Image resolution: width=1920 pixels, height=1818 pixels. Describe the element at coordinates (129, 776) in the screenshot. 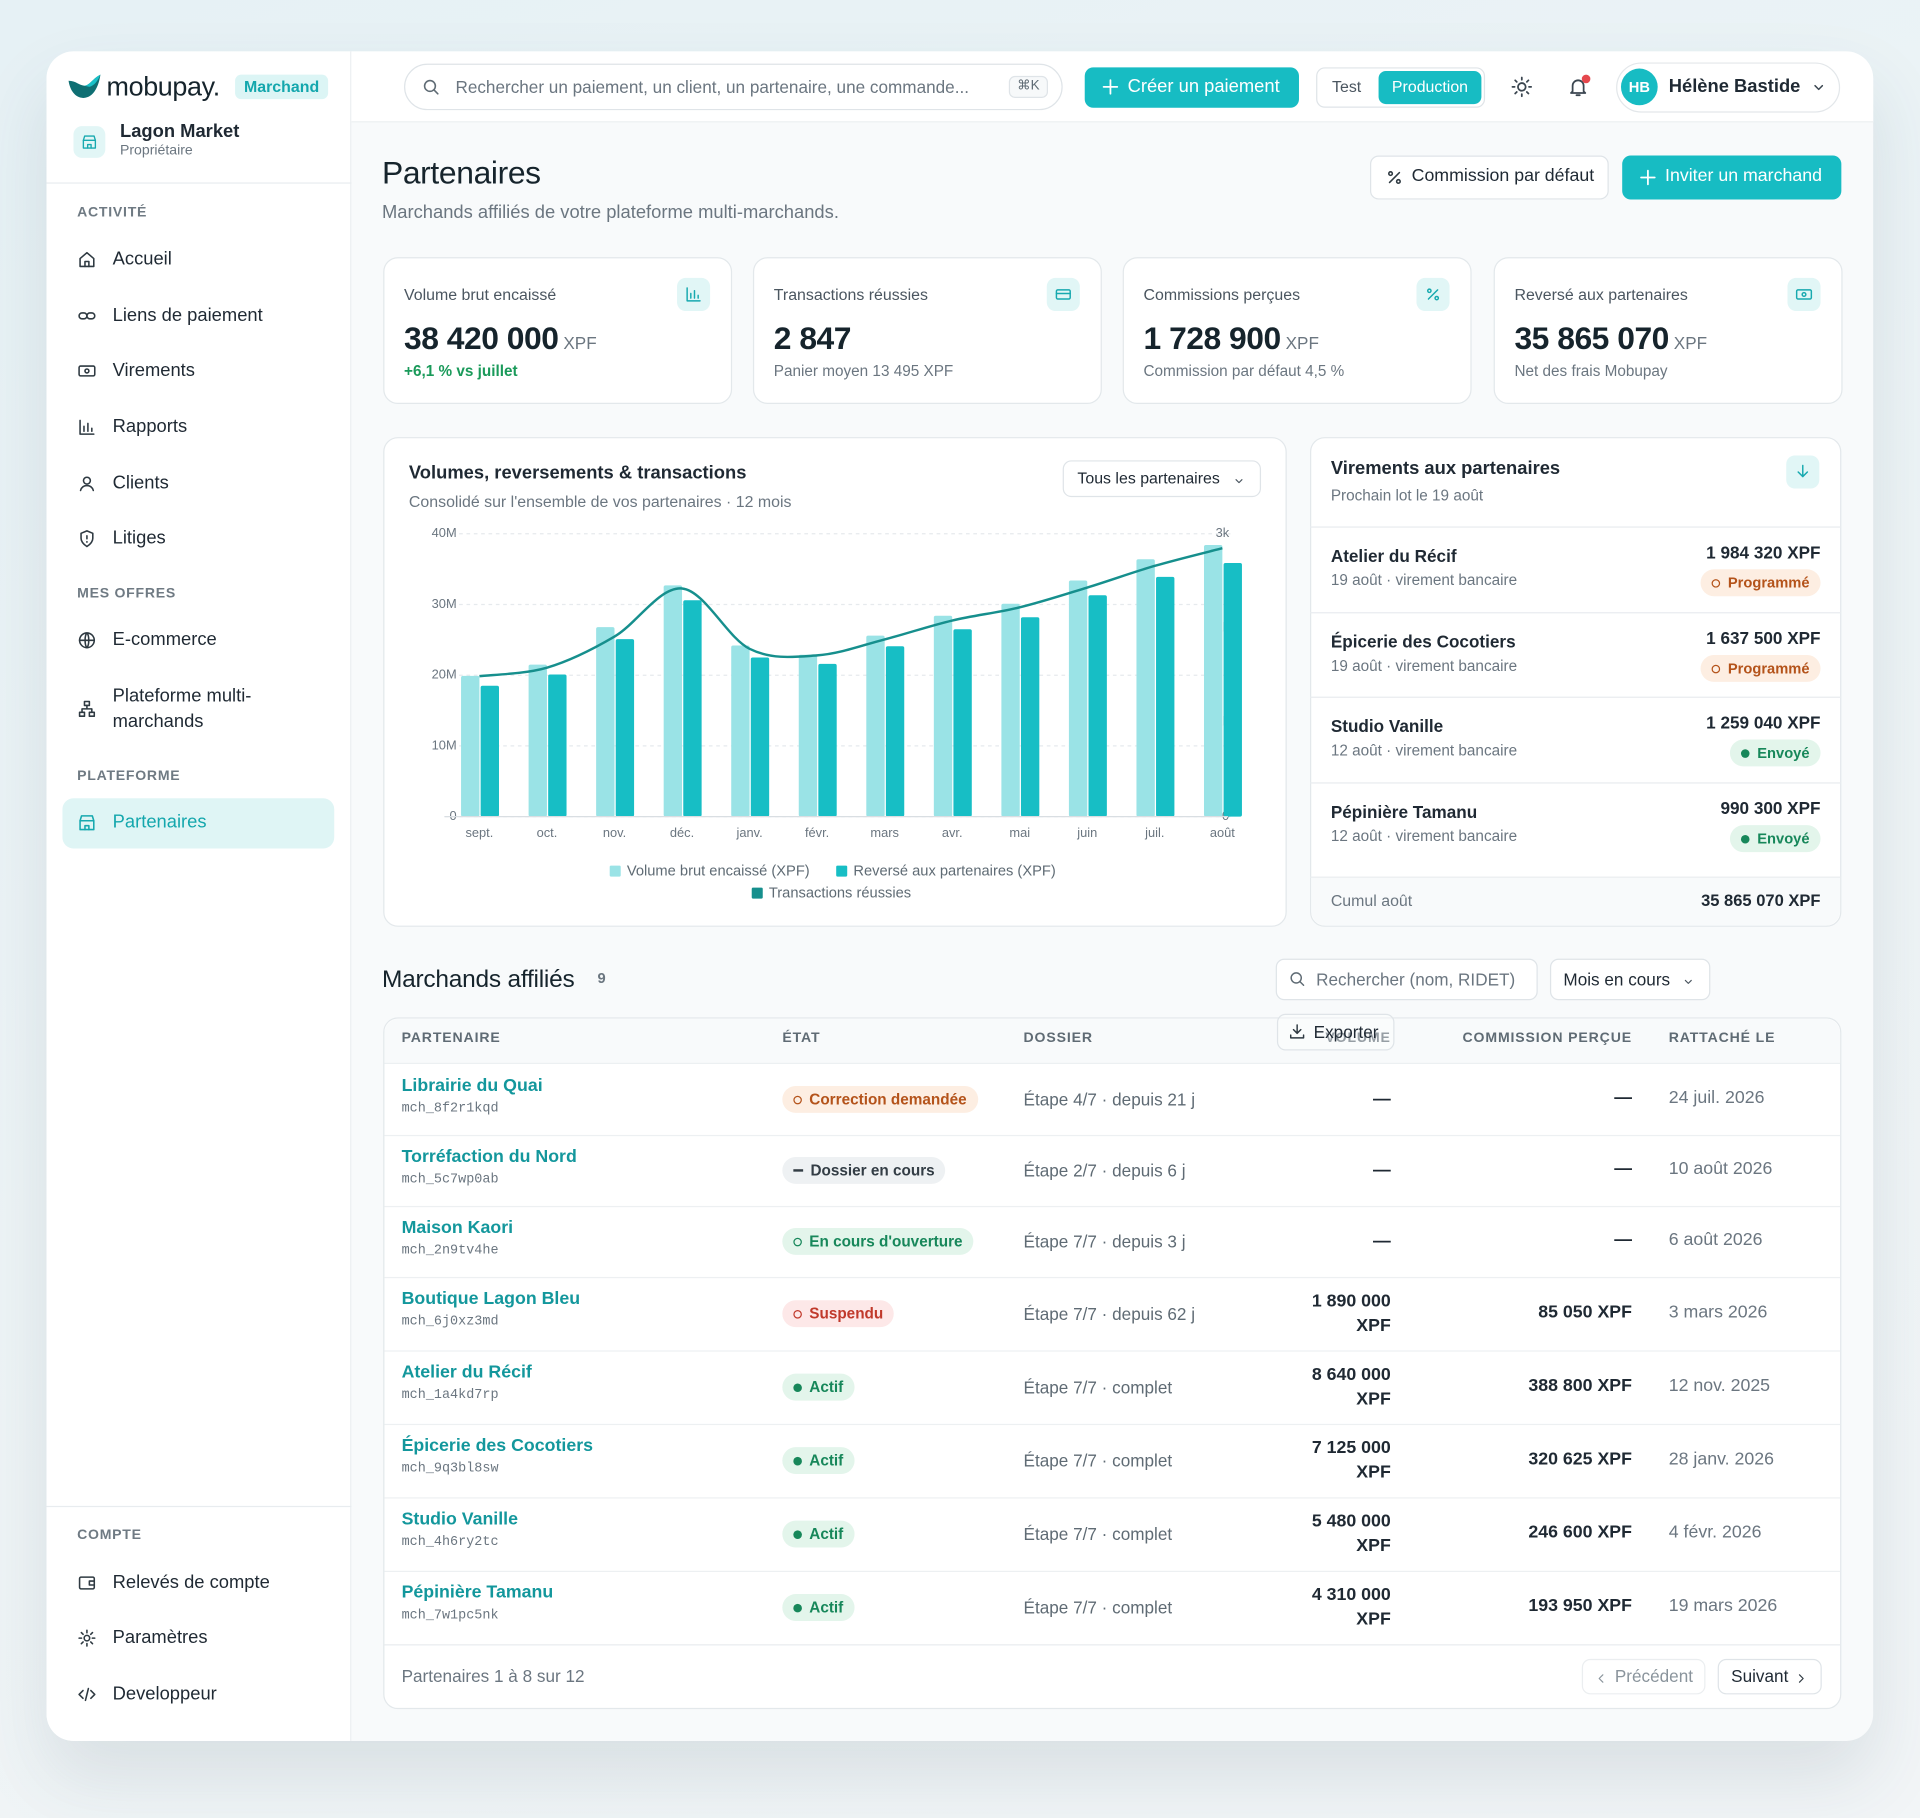

I see `nav-section: PLATEFORME` at that location.